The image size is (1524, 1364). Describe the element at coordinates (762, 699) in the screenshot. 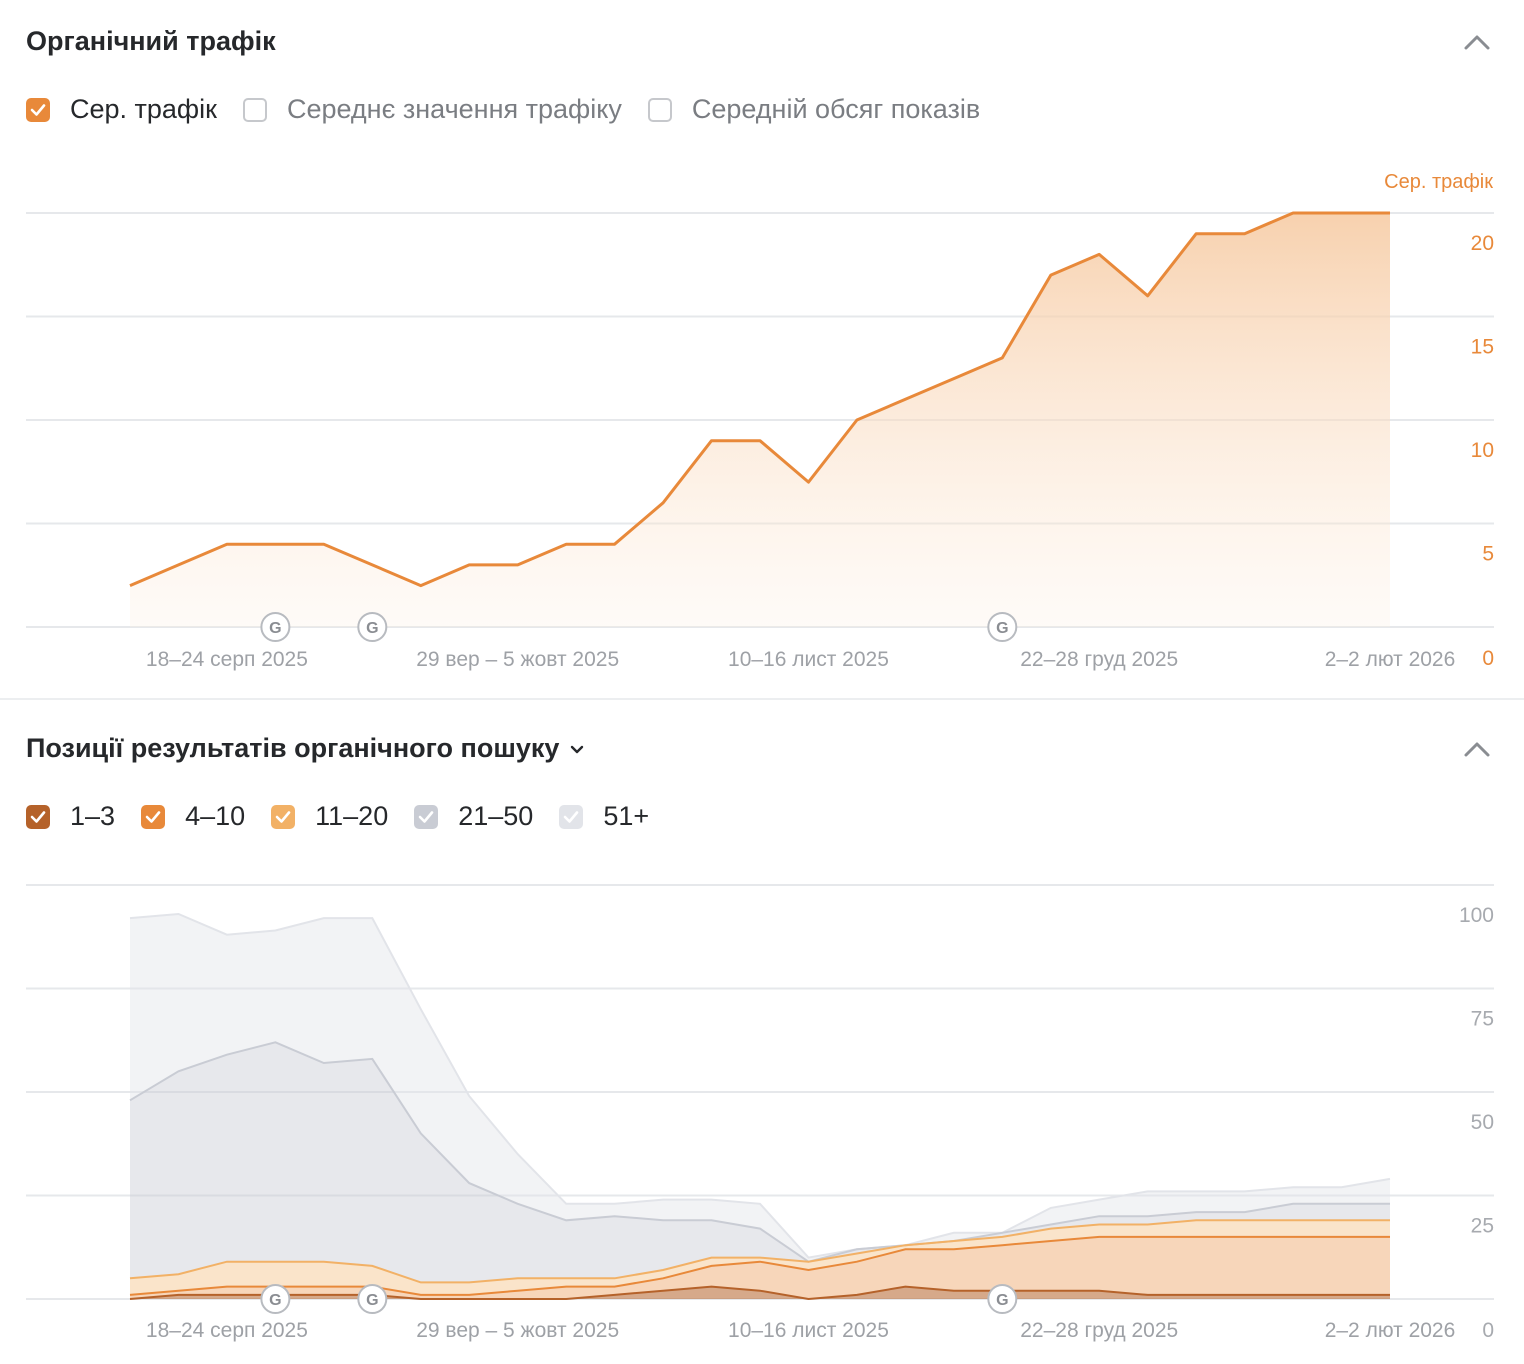

I see `section-divider` at that location.